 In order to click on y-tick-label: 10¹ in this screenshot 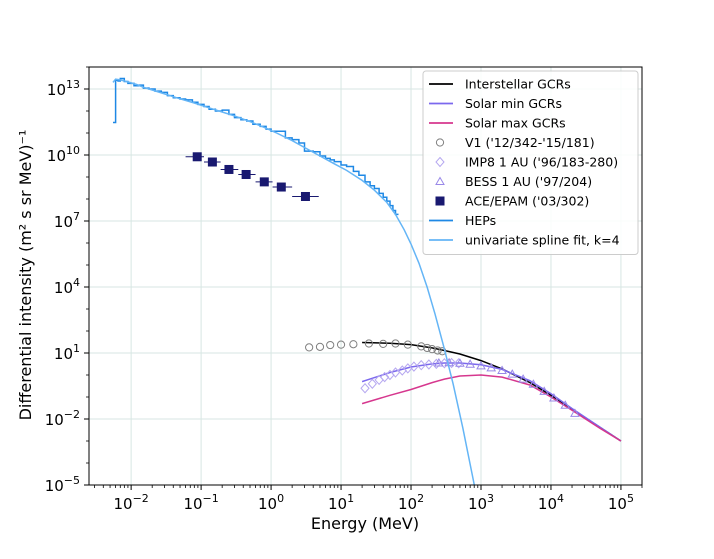, I will do `click(67, 352)`.